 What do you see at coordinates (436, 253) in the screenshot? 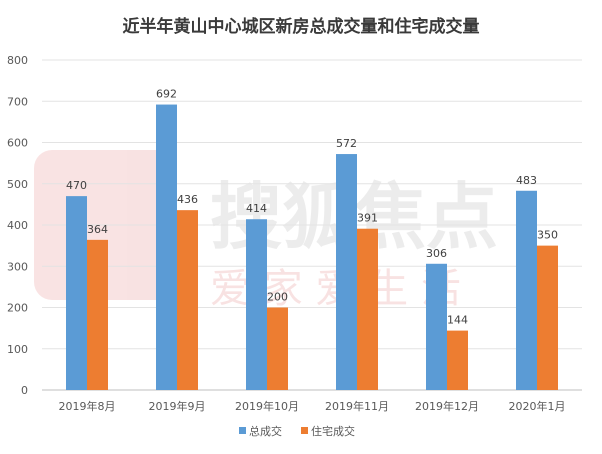
I see `data-label: 306` at bounding box center [436, 253].